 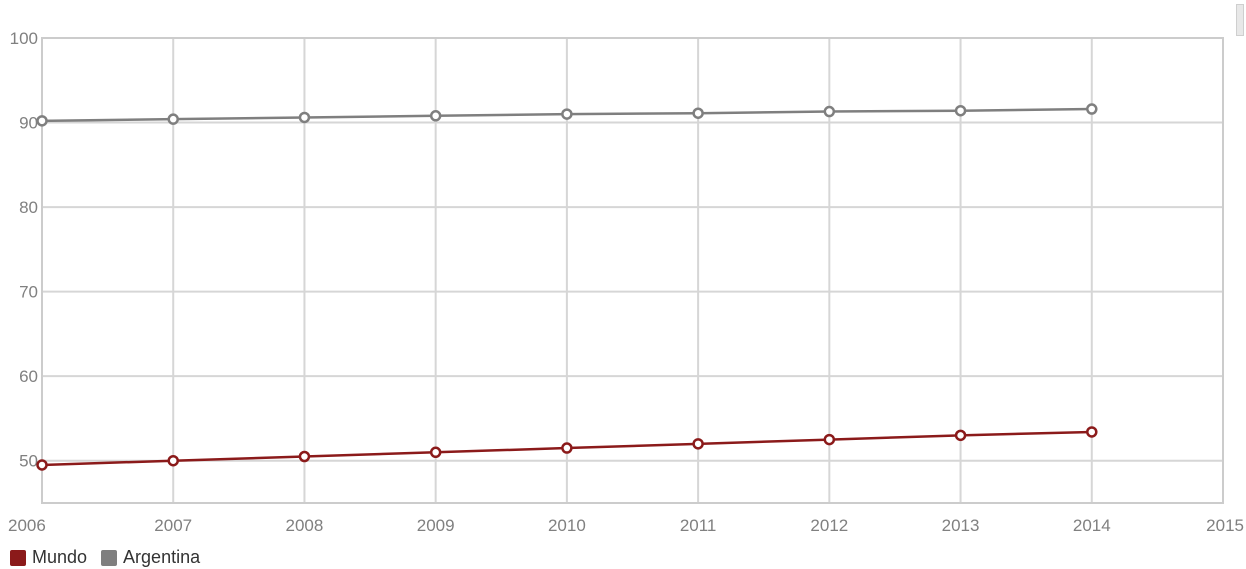 I want to click on legend-swatch-mundo, so click(x=18, y=557).